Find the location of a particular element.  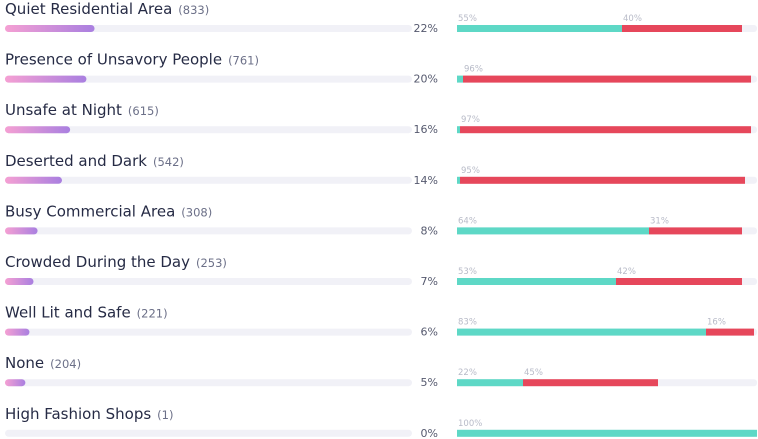

label: Busy Commercial Area is located at coordinates (90, 211).